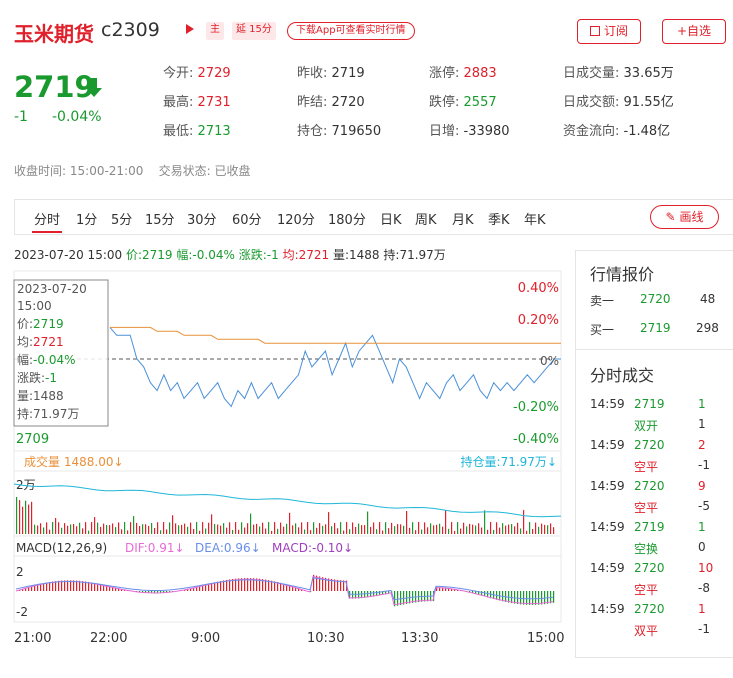  I want to click on delay-tag: 延 15分, so click(254, 31).